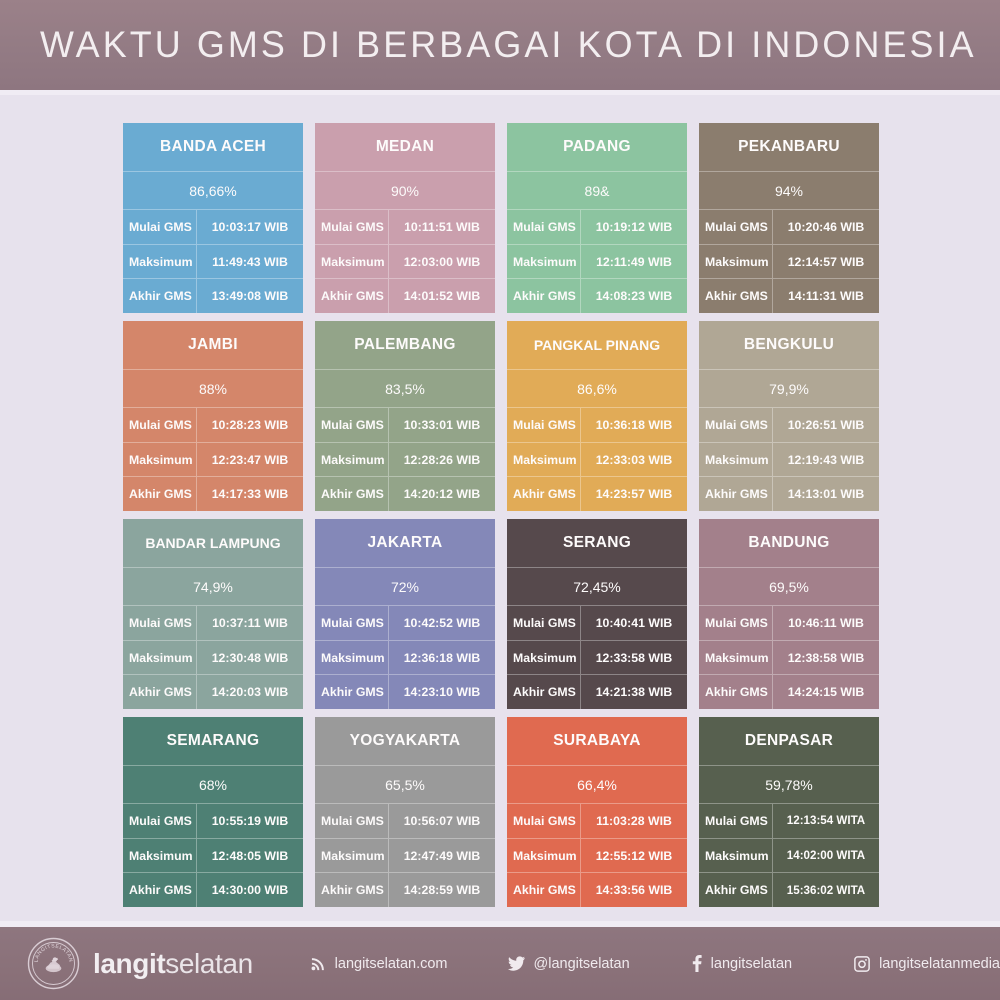 The height and width of the screenshot is (1000, 1000). I want to click on end-time-row: Akhir GMS 14:01:52 WIB, so click(405, 295).